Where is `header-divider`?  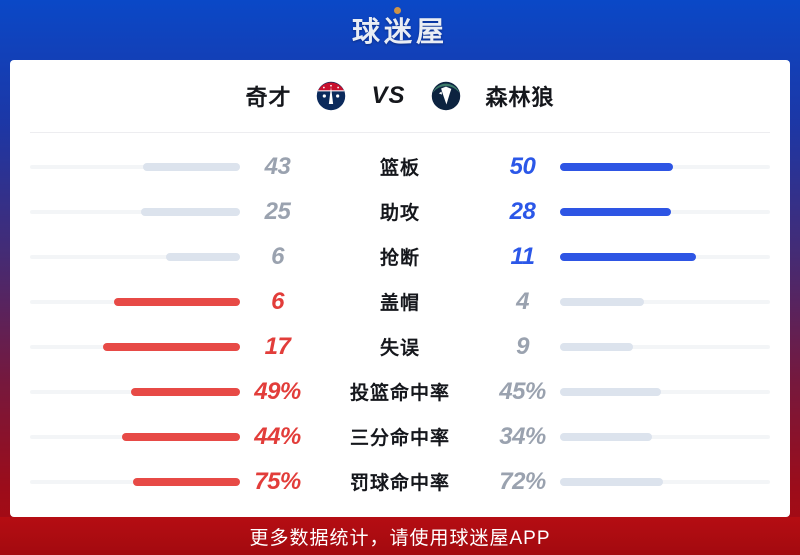
header-divider is located at coordinates (400, 132).